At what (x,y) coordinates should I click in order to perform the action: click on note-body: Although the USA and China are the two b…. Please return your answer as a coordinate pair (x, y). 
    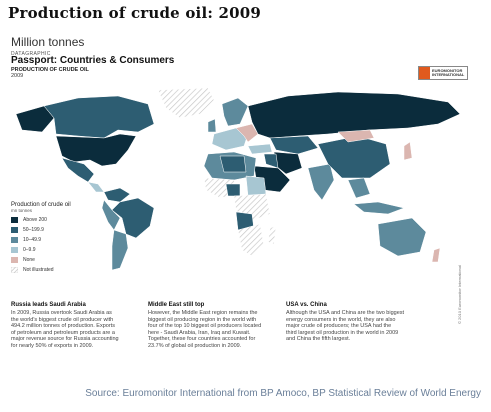
    Looking at the image, I should click on (345, 326).